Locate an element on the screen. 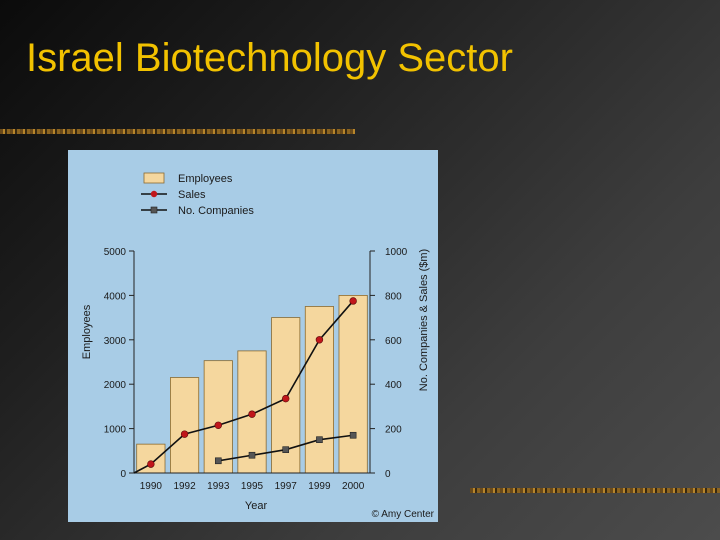 The height and width of the screenshot is (540, 720). y-tick-label: 2000 is located at coordinates (115, 385).